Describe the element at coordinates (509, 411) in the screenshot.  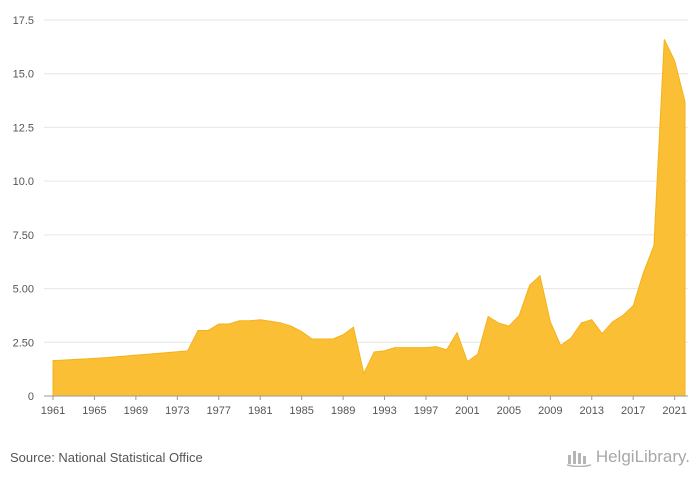
I see `x-tick-label: 2005` at that location.